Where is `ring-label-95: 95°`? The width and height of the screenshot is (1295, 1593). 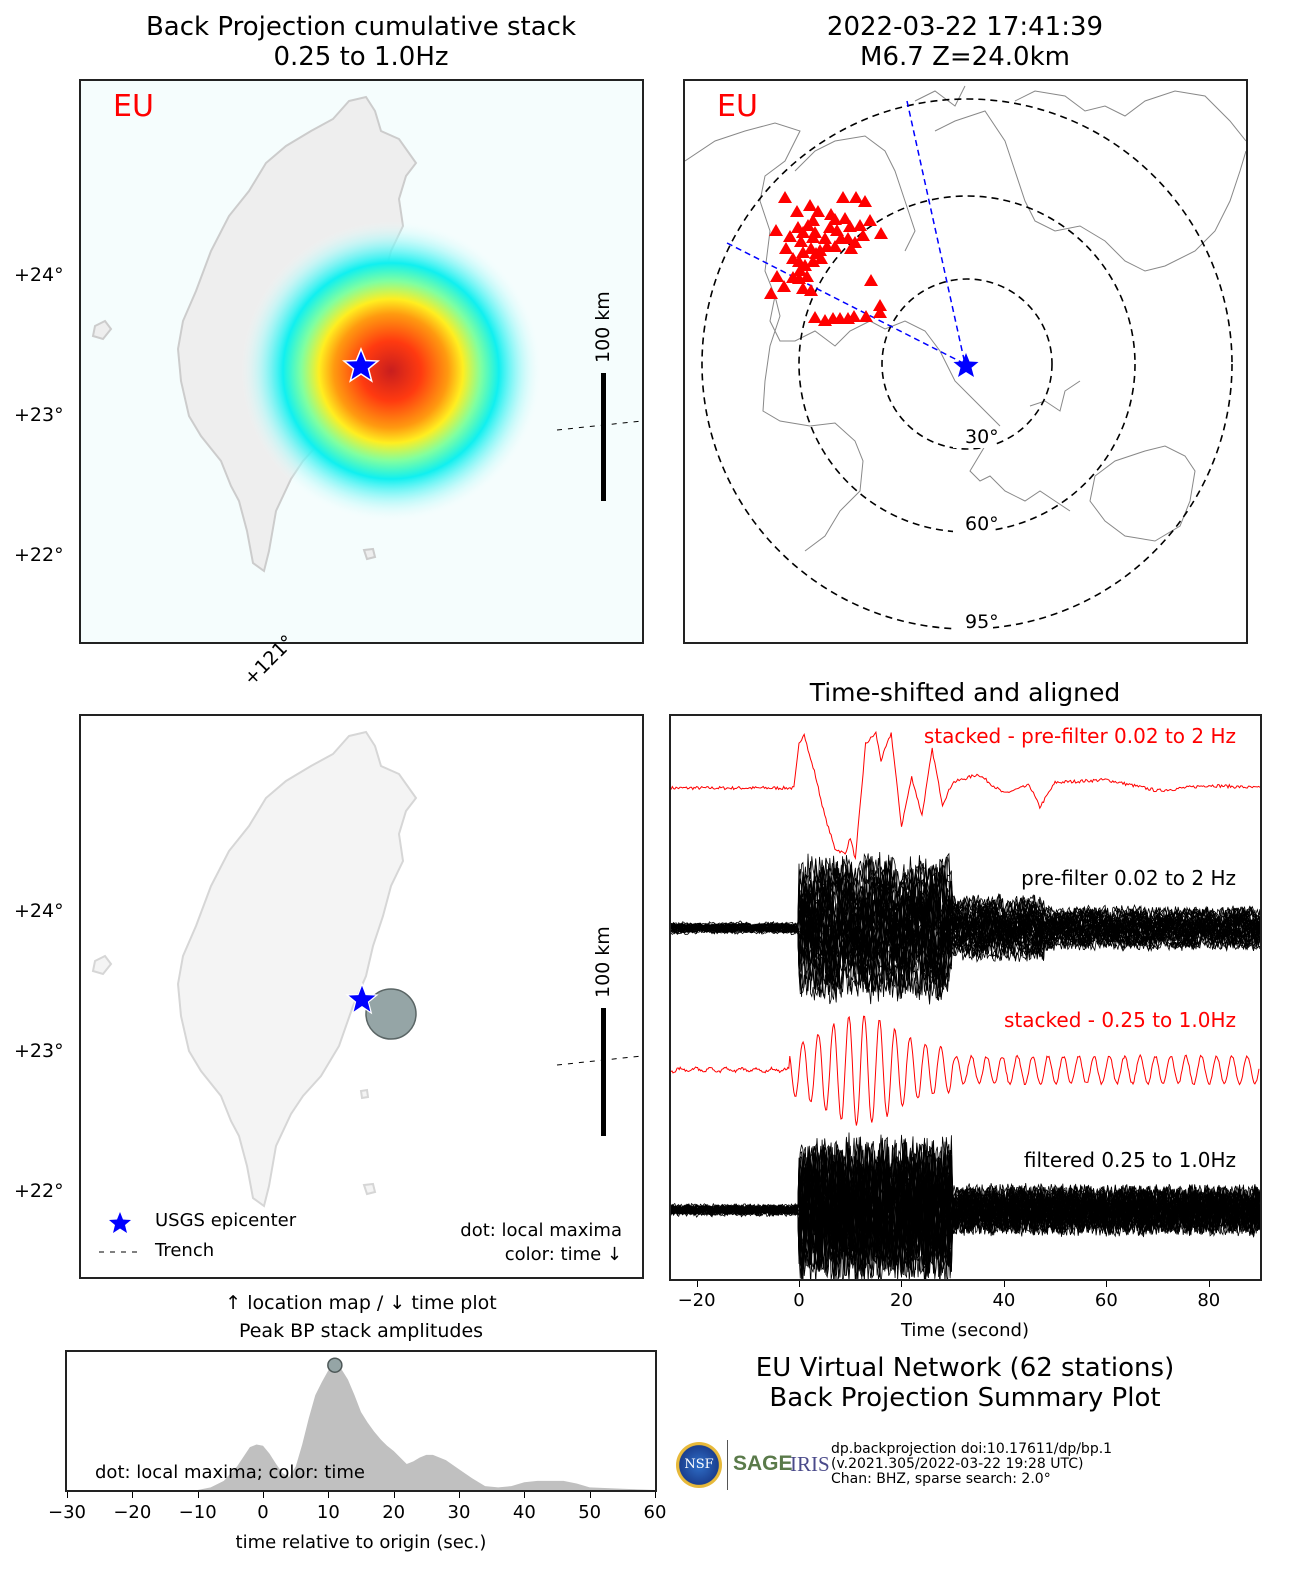
ring-label-95: 95° is located at coordinates (982, 622).